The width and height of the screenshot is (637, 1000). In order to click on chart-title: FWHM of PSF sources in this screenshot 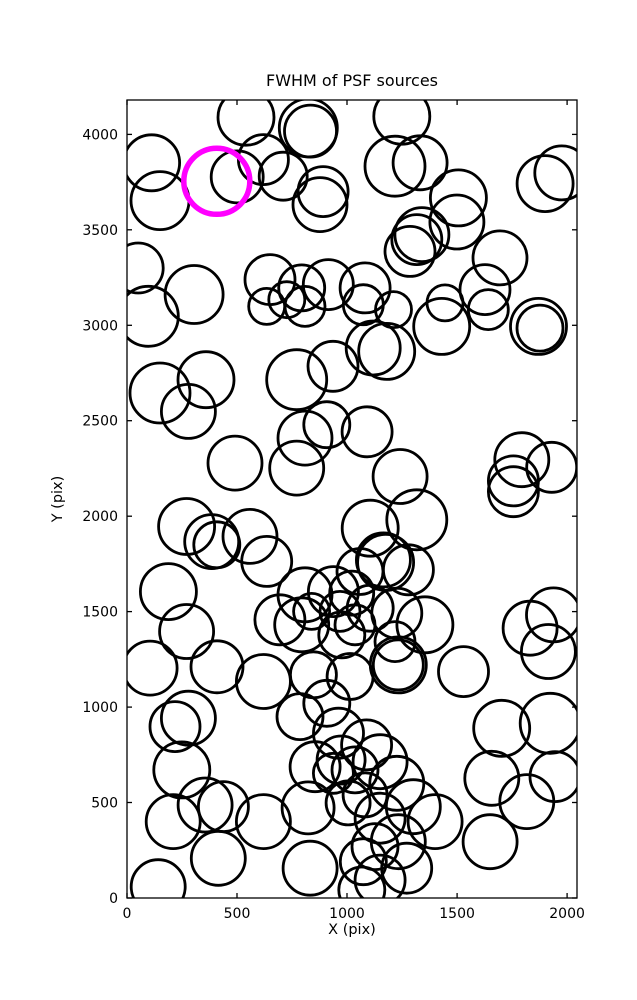, I will do `click(351, 80)`.